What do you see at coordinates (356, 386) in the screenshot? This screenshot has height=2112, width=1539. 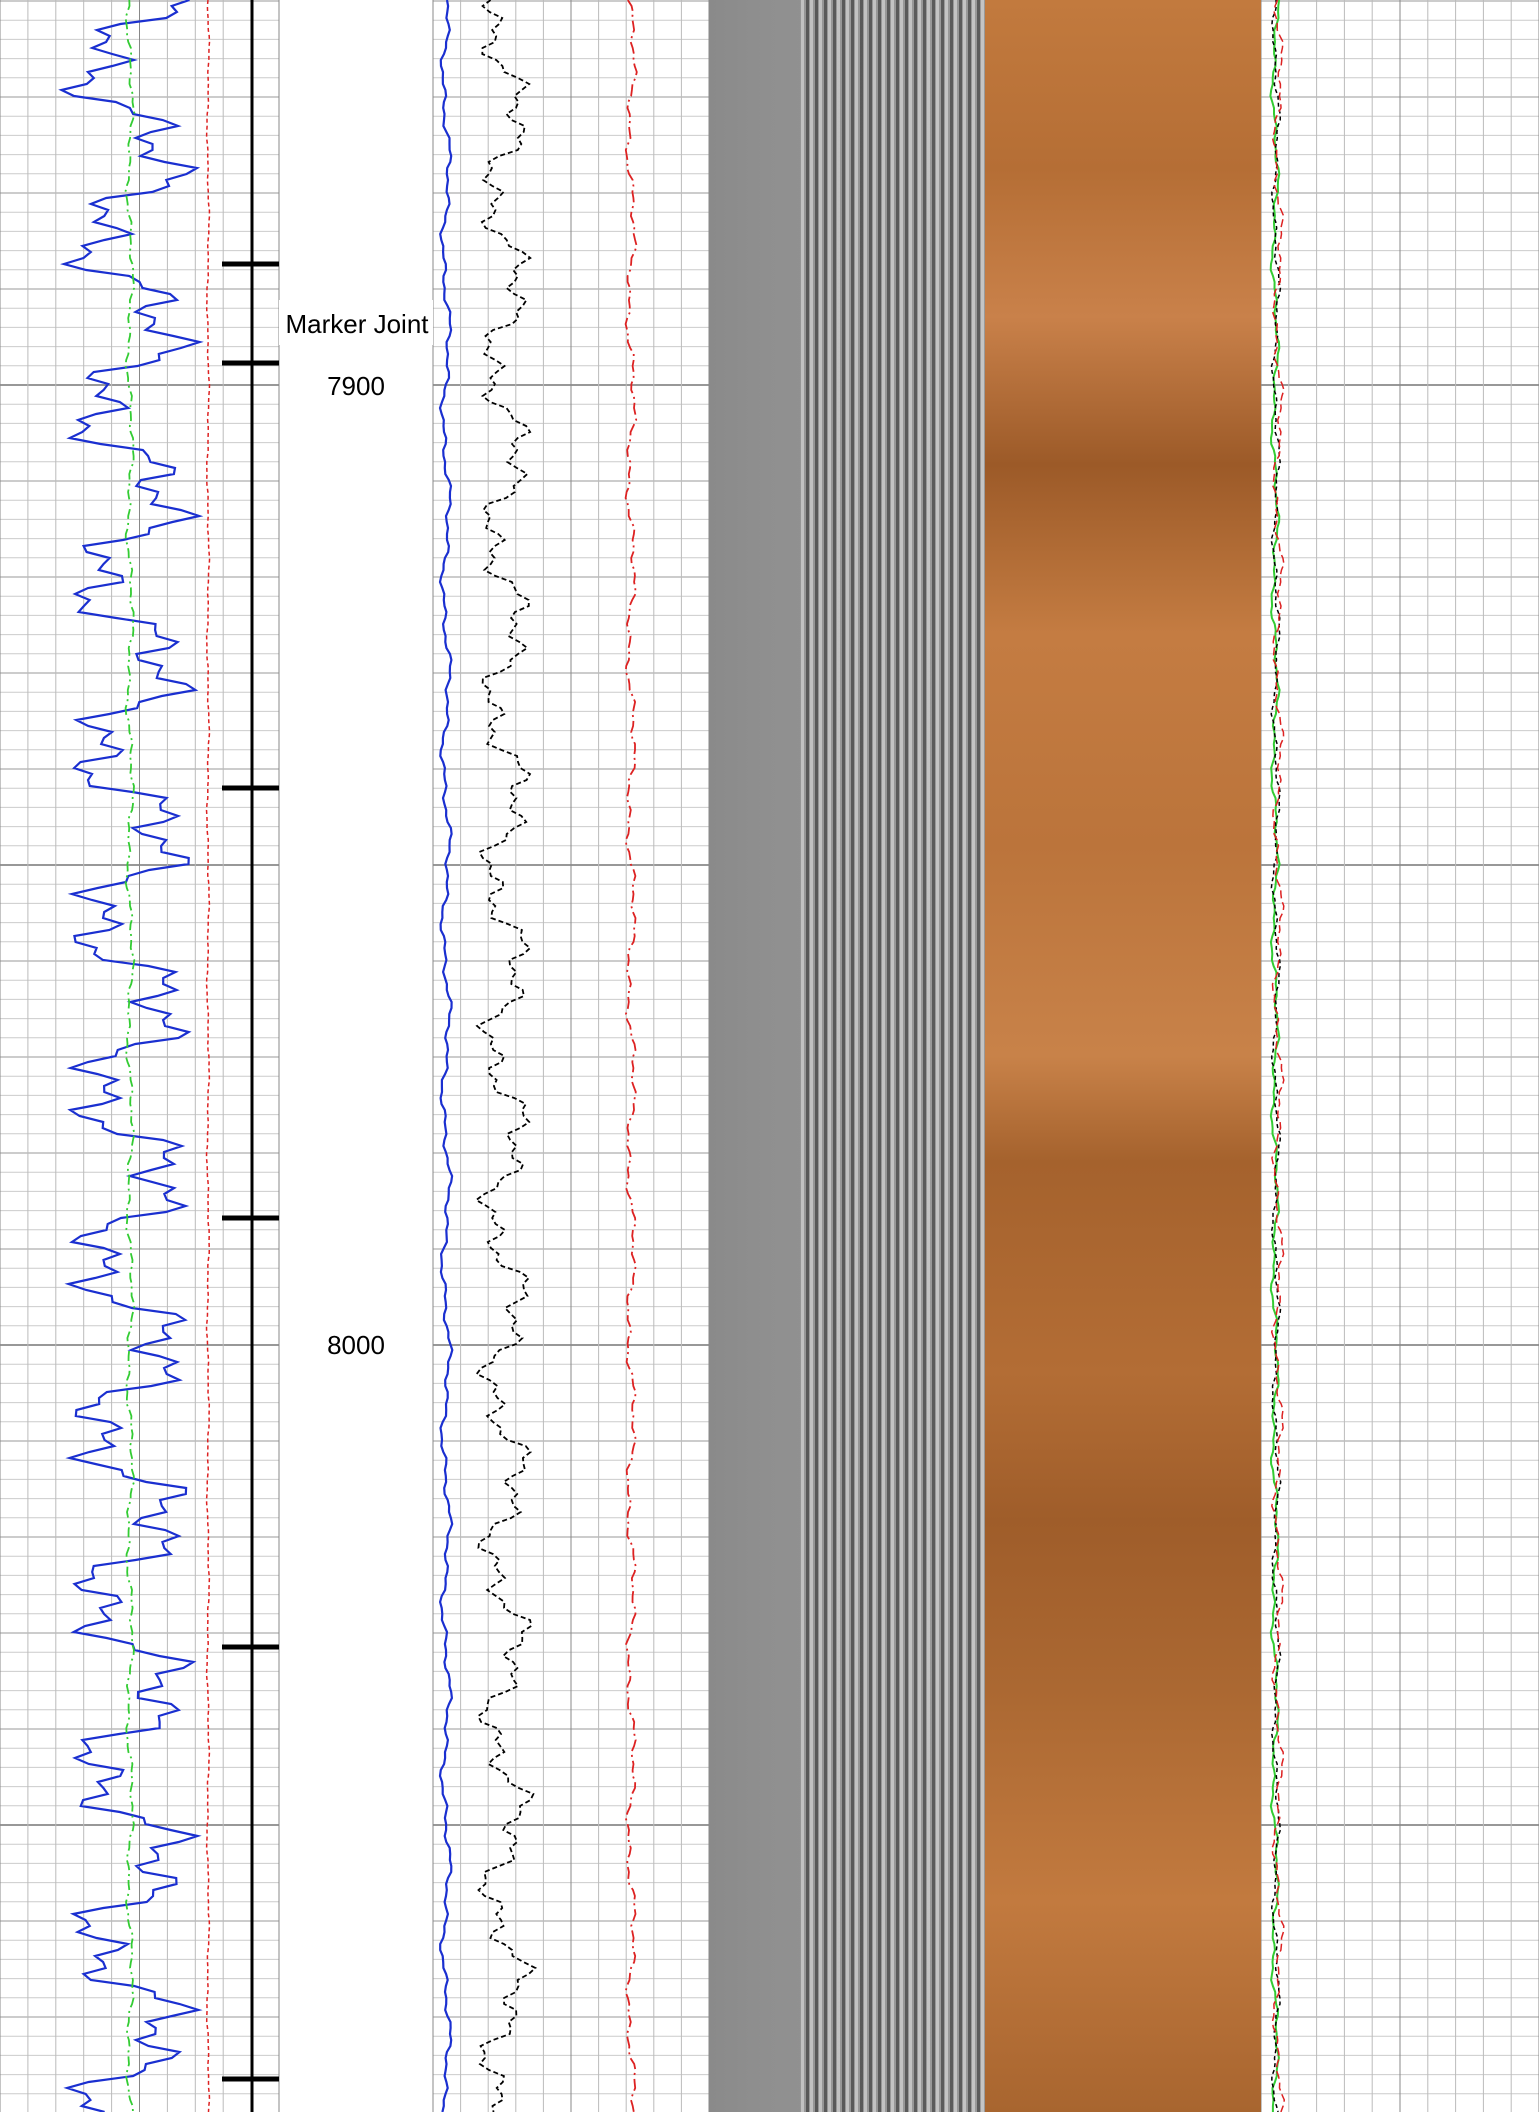 I see `depth-label: 7900` at bounding box center [356, 386].